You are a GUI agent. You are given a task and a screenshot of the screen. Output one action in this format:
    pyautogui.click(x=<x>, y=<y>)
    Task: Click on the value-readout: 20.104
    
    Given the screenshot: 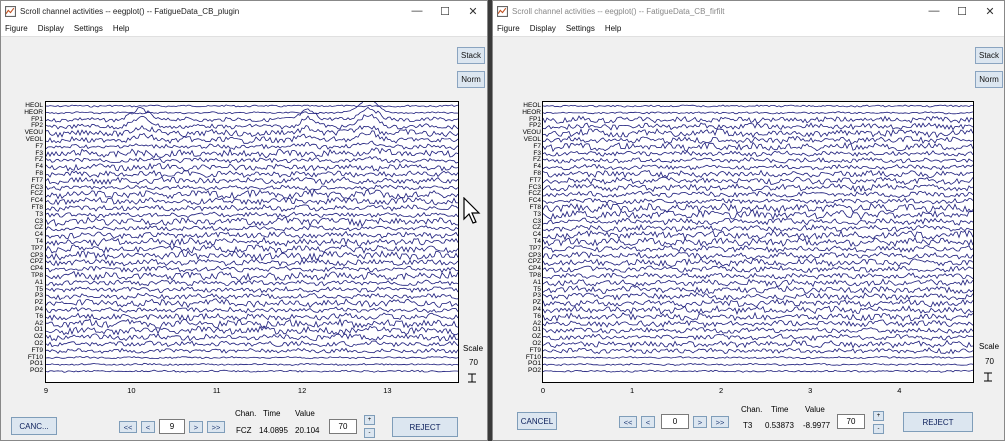 What is the action you would take?
    pyautogui.click(x=307, y=430)
    